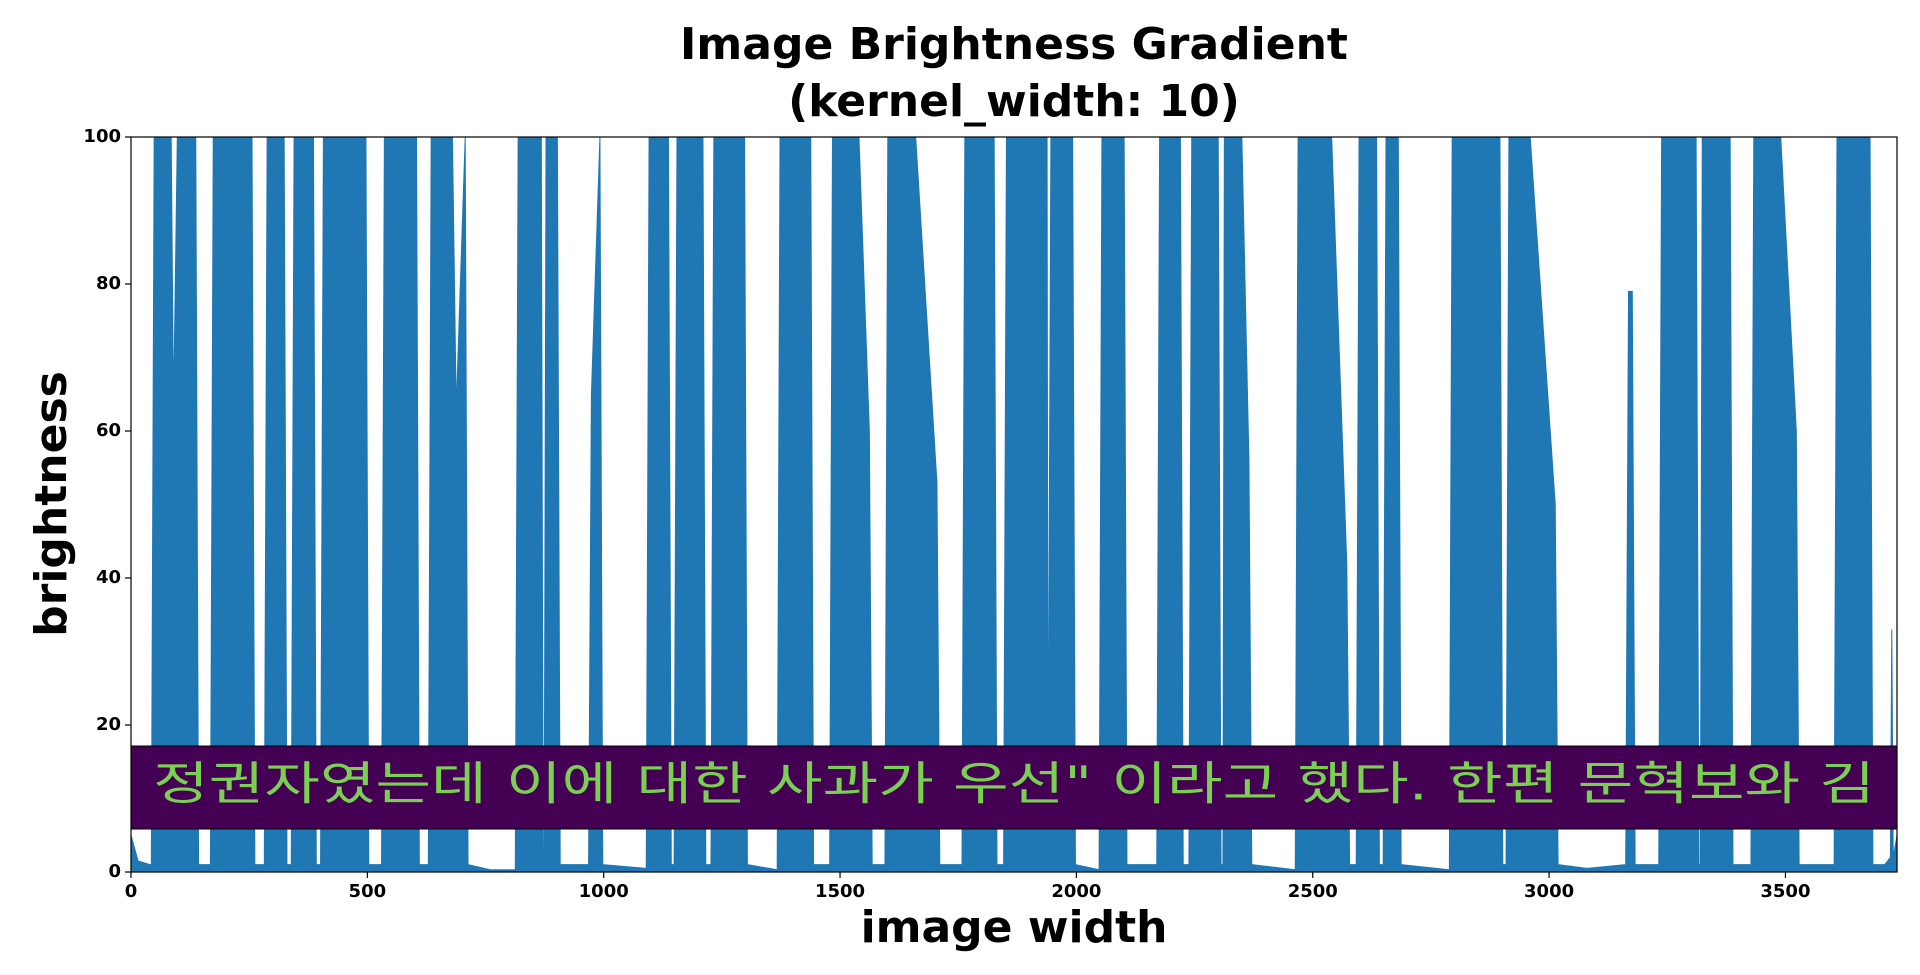 This screenshot has height=975, width=1920. I want to click on y-tick-label: 80, so click(108, 283).